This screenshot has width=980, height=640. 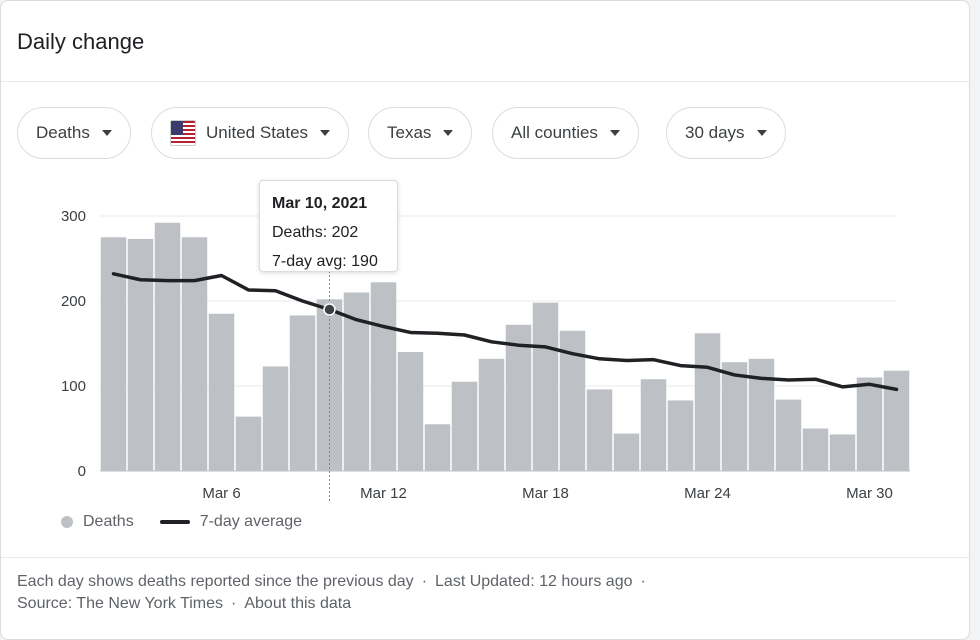 What do you see at coordinates (73, 301) in the screenshot?
I see `y-tick-label: 200` at bounding box center [73, 301].